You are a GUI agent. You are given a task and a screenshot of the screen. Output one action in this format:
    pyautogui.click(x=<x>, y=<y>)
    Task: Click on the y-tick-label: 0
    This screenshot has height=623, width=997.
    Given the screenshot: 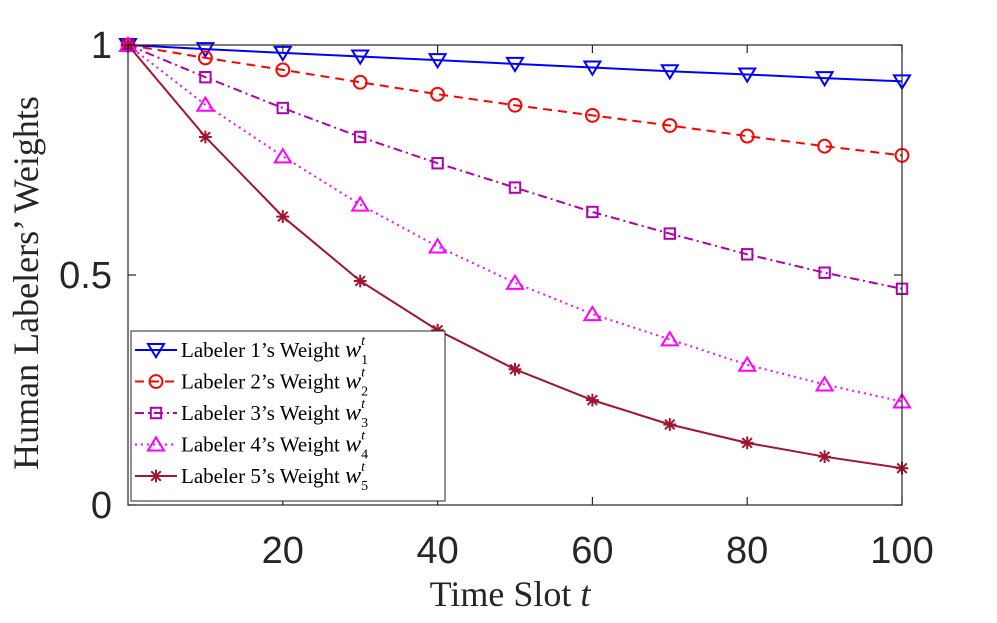 What is the action you would take?
    pyautogui.click(x=101, y=506)
    